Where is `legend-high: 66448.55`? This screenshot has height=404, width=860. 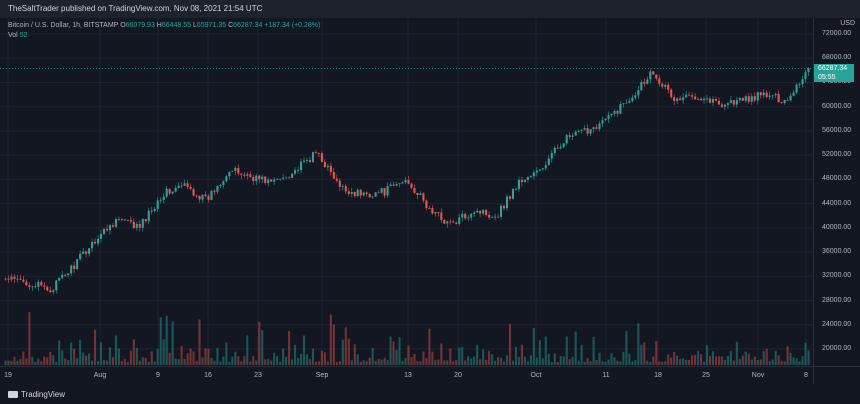 legend-high: 66448.55 is located at coordinates (176, 25).